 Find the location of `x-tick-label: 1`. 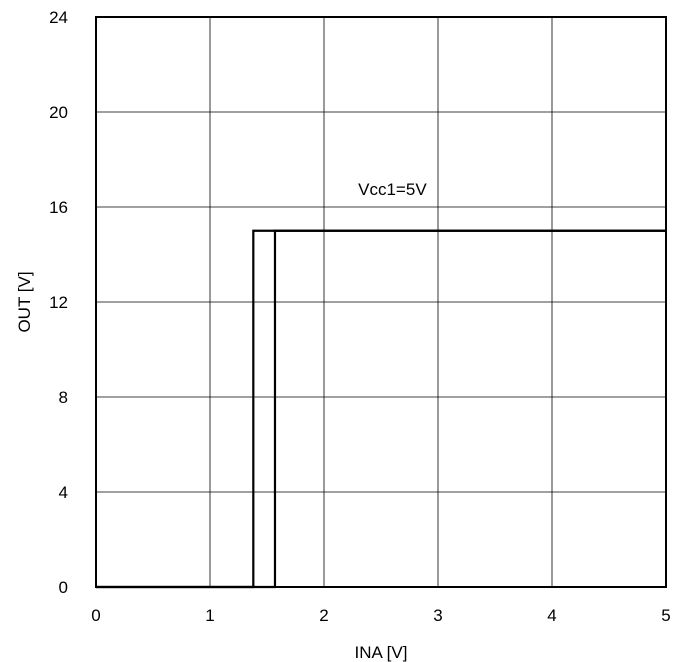

x-tick-label: 1 is located at coordinates (209, 615).